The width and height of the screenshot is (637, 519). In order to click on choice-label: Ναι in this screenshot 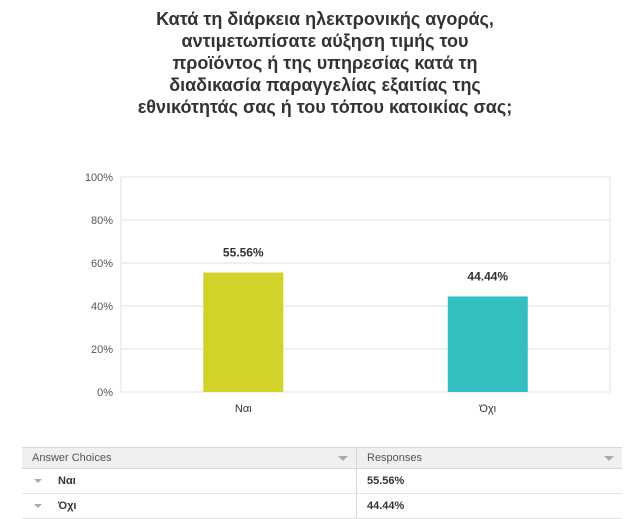, I will do `click(67, 481)`.